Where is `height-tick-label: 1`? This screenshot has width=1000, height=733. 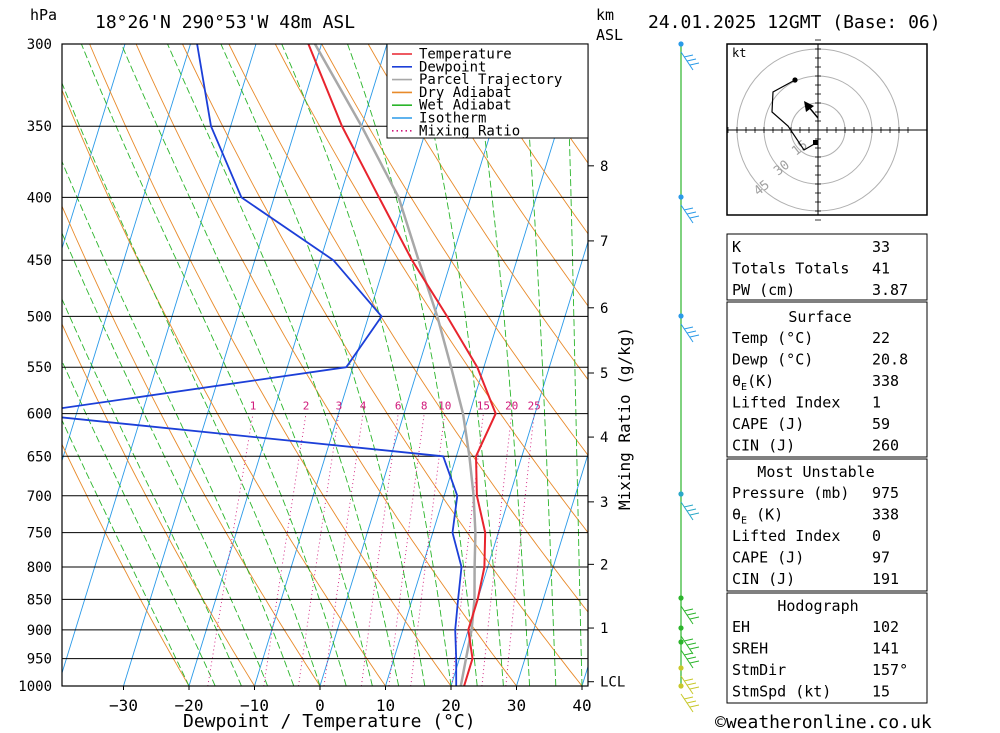
height-tick-label: 1 is located at coordinates (604, 629).